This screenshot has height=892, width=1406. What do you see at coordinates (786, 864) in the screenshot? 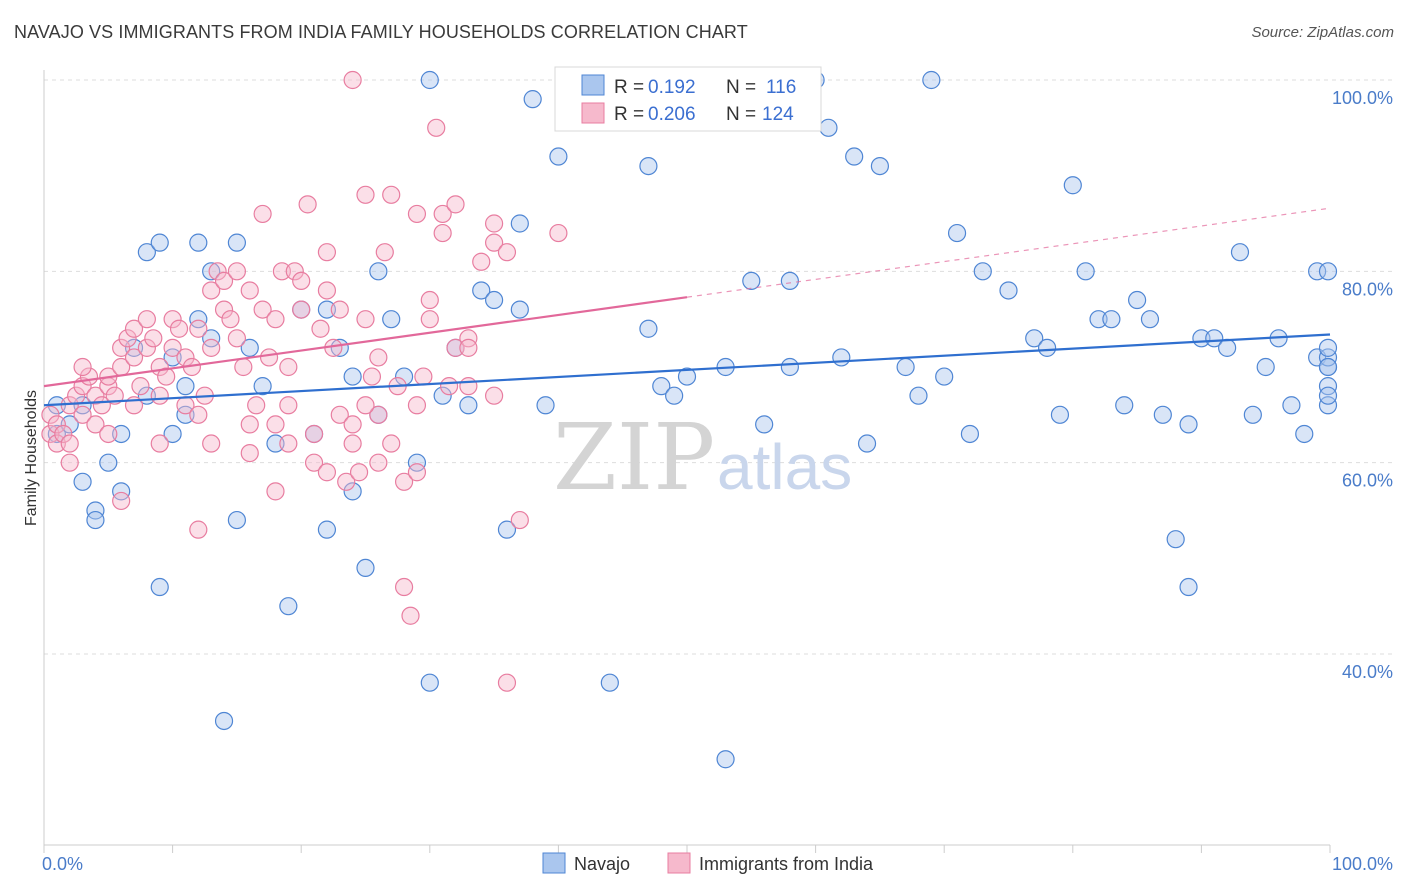
I see `bottom-legend-label-india: Immigrants from India` at bounding box center [786, 864].